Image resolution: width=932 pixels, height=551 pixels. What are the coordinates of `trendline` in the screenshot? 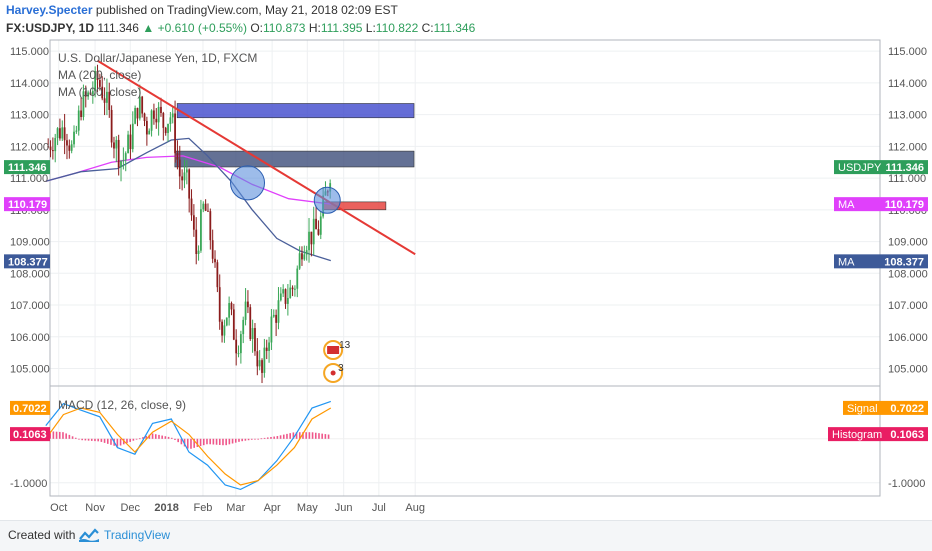 It's located at (256, 157).